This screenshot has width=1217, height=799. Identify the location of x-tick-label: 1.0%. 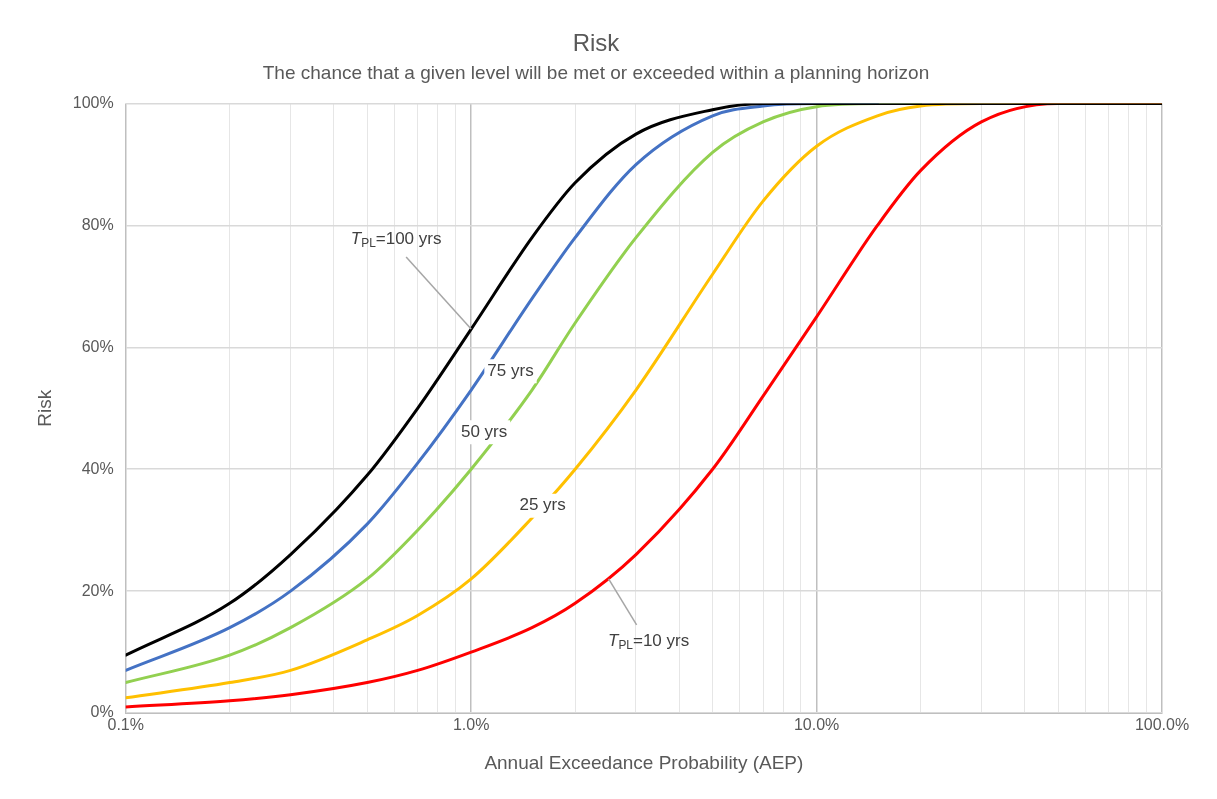
(471, 725).